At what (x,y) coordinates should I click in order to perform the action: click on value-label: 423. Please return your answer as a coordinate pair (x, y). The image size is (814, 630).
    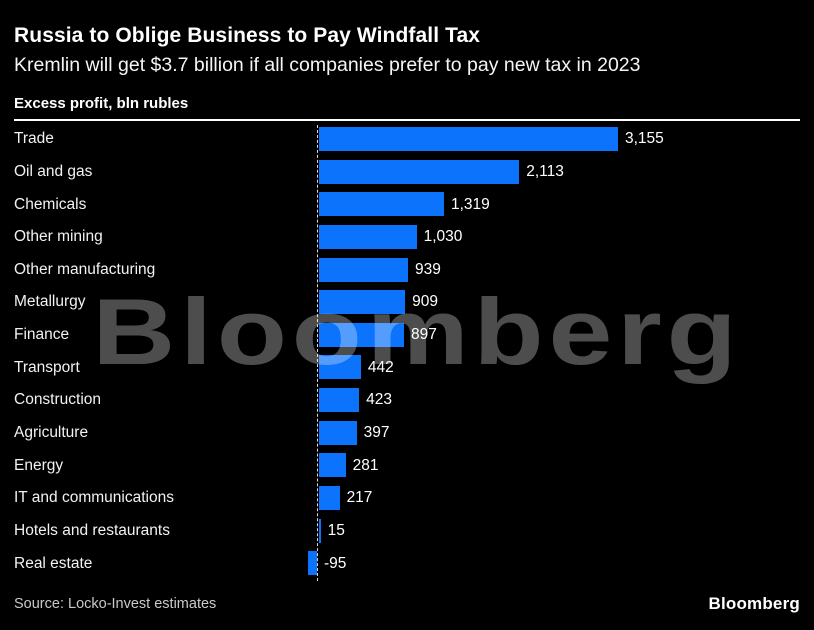
    Looking at the image, I should click on (379, 400).